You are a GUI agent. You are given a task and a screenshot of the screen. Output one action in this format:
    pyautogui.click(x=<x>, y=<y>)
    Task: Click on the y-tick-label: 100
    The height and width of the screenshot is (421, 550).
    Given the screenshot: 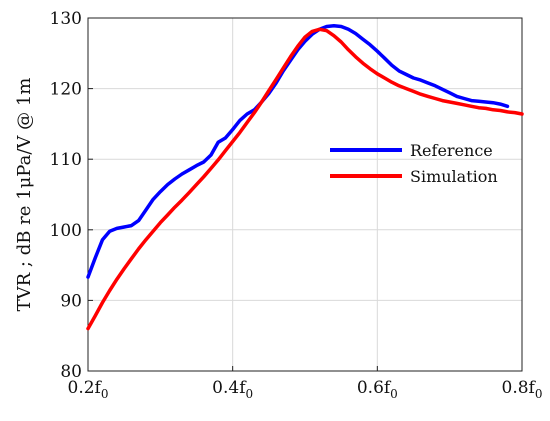 What is the action you would take?
    pyautogui.click(x=66, y=231)
    